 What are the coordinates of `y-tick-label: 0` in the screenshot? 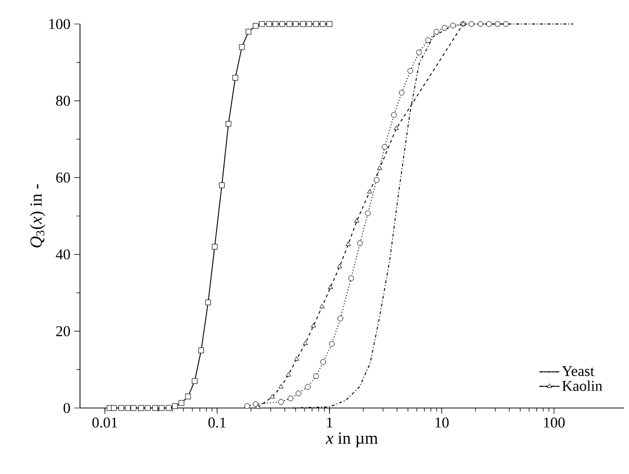 It's located at (67, 408).